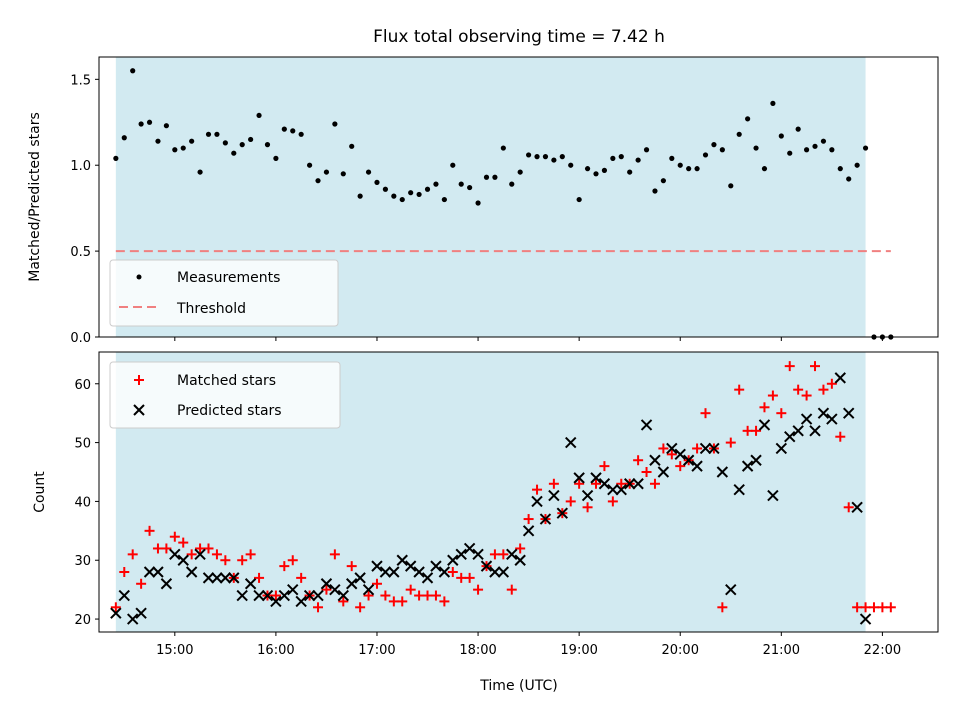 The width and height of the screenshot is (960, 720). I want to click on x-tick-label: 18:00, so click(477, 650).